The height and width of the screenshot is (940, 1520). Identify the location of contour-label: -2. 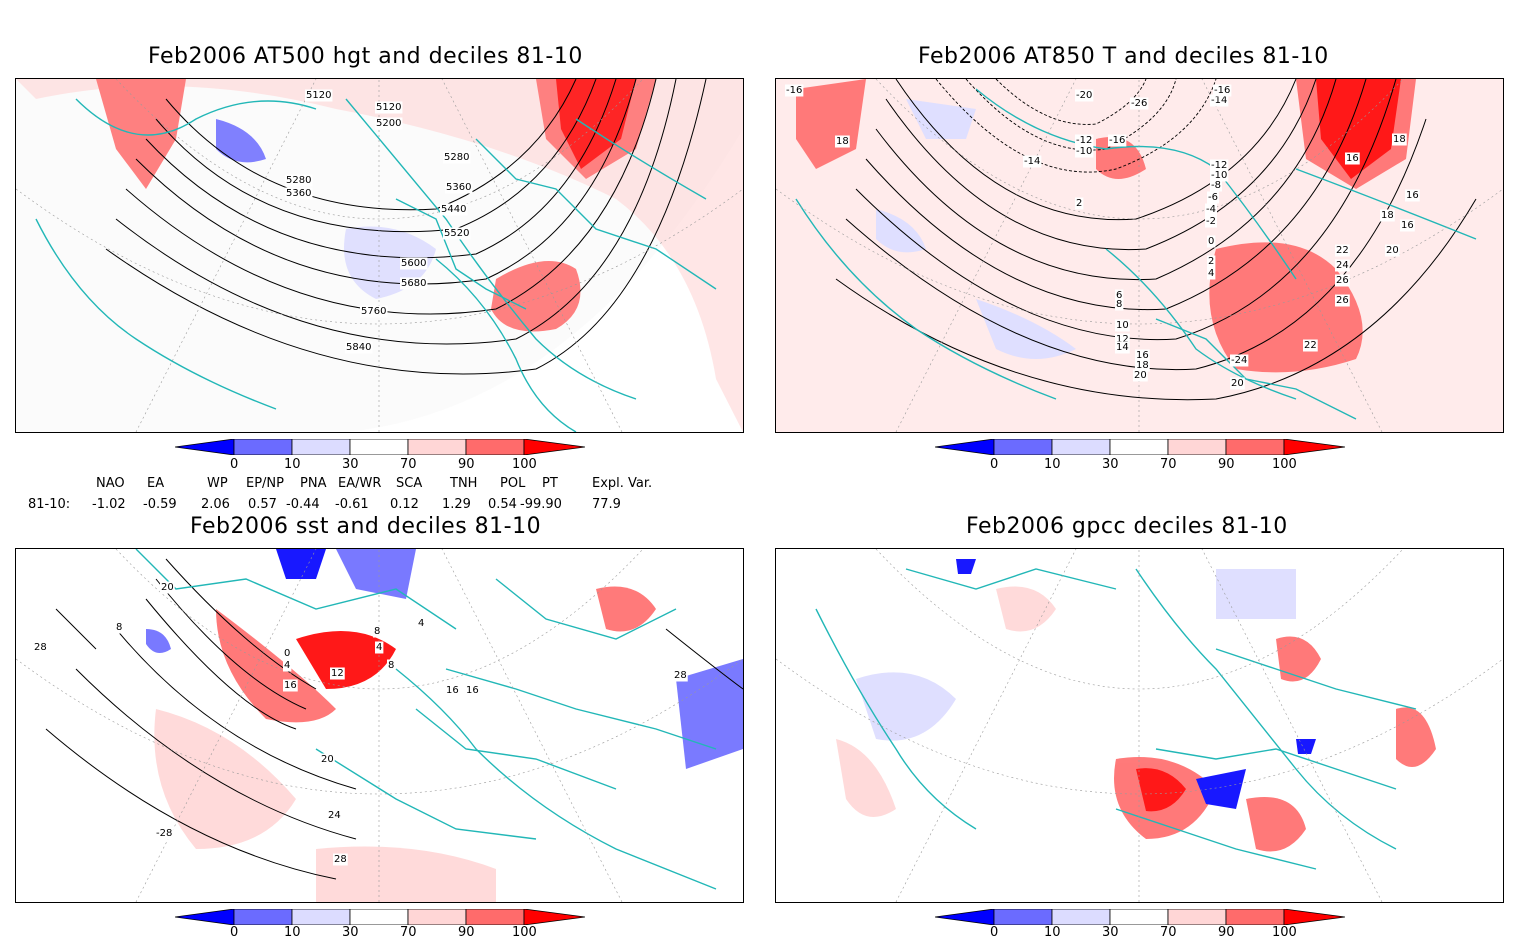
(1211, 221).